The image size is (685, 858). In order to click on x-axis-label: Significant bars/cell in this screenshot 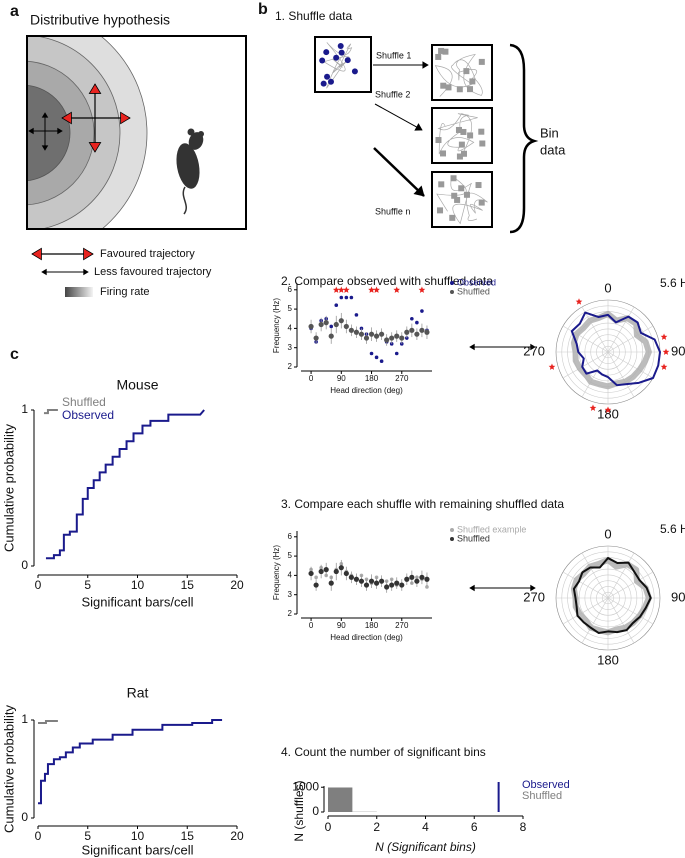, I will do `click(138, 601)`.